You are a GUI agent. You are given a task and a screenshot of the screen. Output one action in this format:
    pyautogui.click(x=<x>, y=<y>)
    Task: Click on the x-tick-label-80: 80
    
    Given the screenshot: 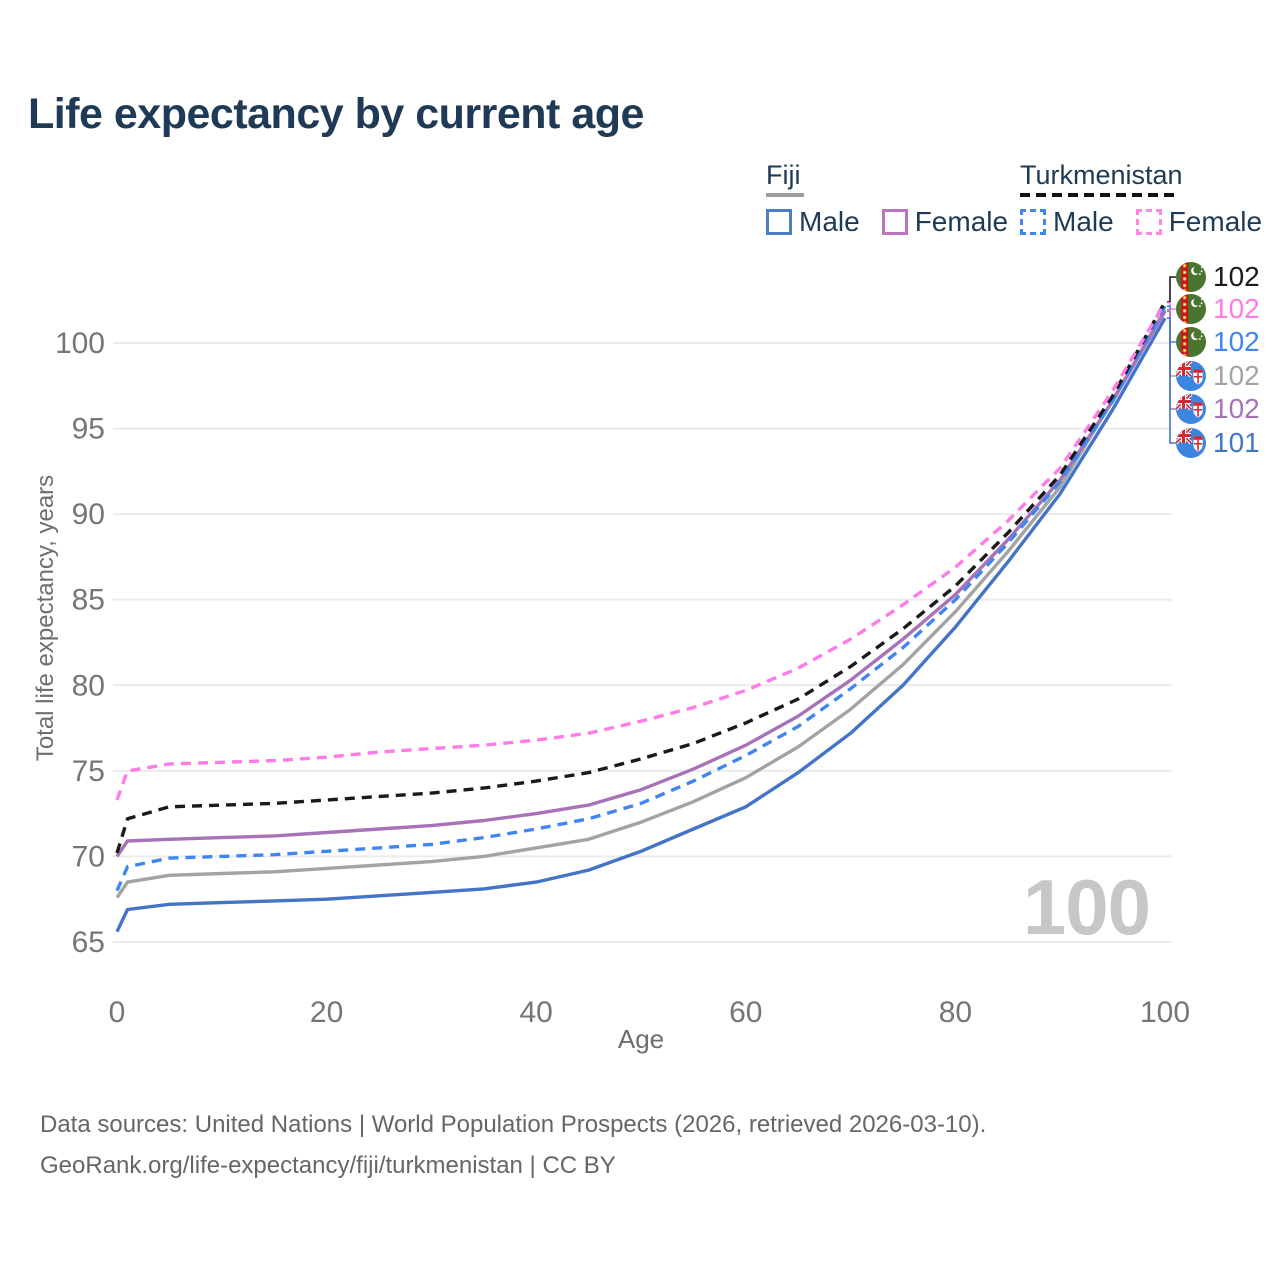 What is the action you would take?
    pyautogui.click(x=955, y=1012)
    